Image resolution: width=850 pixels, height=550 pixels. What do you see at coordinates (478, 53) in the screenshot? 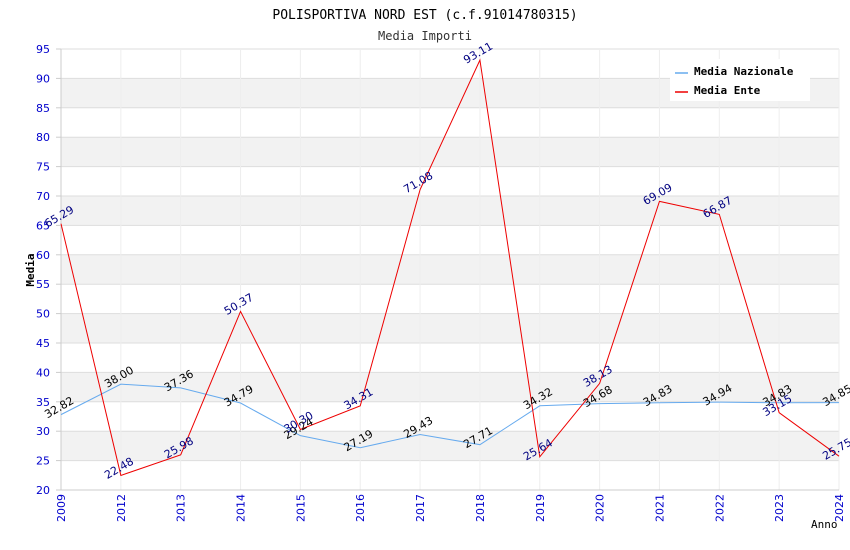
I see `data-label: 93.11` at bounding box center [478, 53].